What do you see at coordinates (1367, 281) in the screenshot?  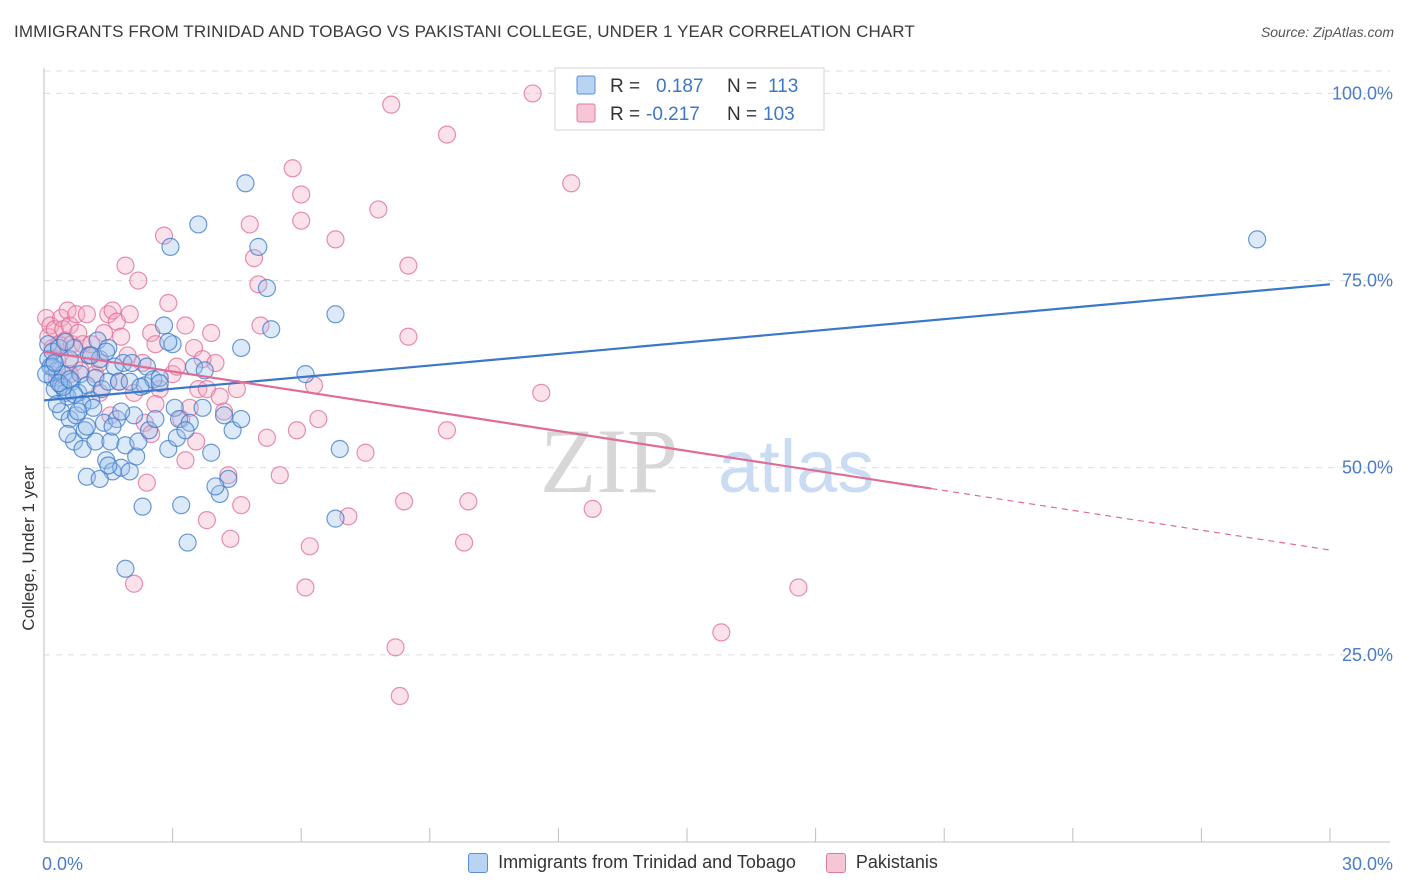 I see `y-tick-label: 75.0%` at bounding box center [1367, 281].